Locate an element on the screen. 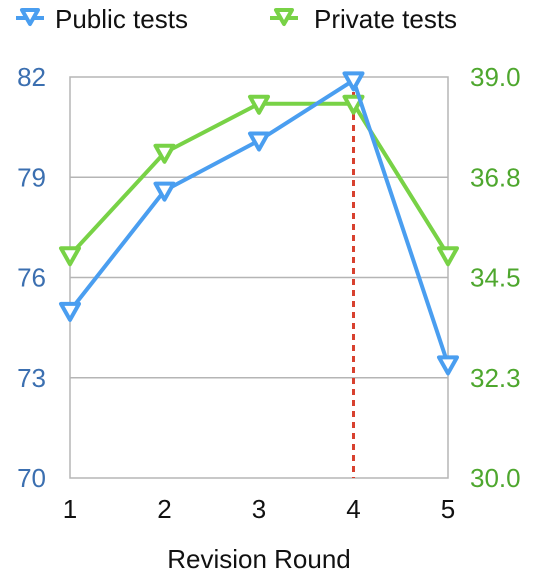 The height and width of the screenshot is (575, 533). right-tick-label: 32.3 is located at coordinates (495, 378).